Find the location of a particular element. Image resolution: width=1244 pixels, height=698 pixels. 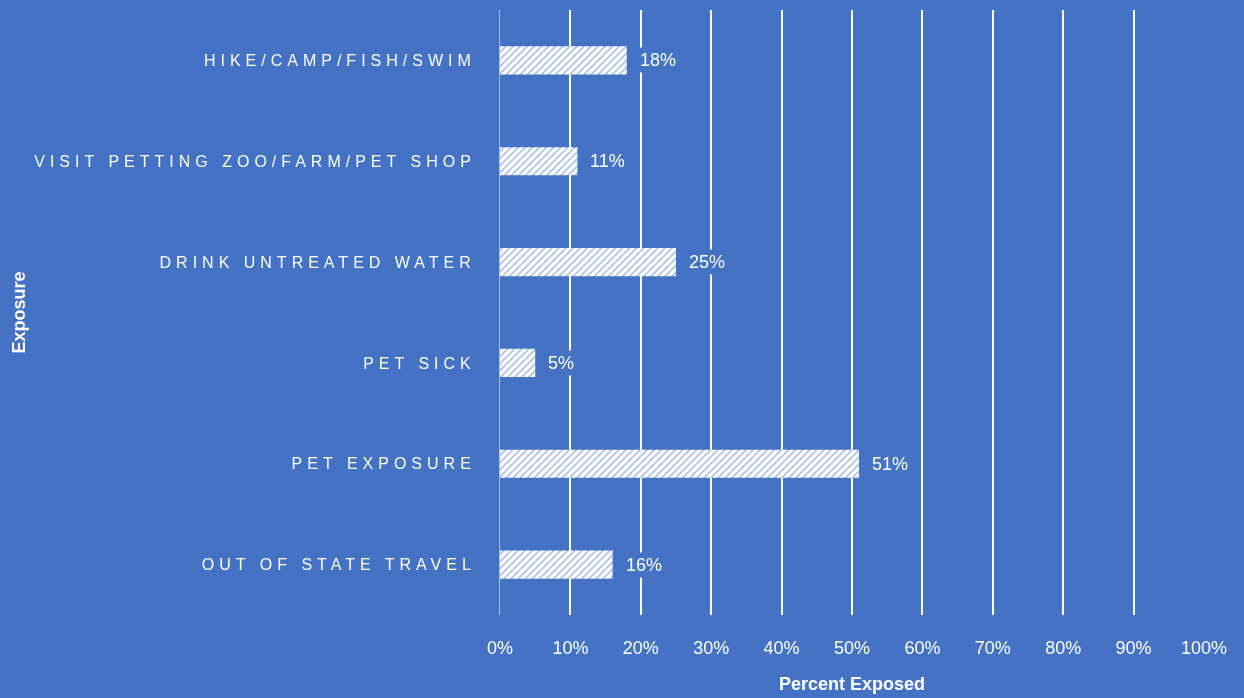

y-tick-label: HIKE/CAMP/FISH/SWIM is located at coordinates (339, 61).